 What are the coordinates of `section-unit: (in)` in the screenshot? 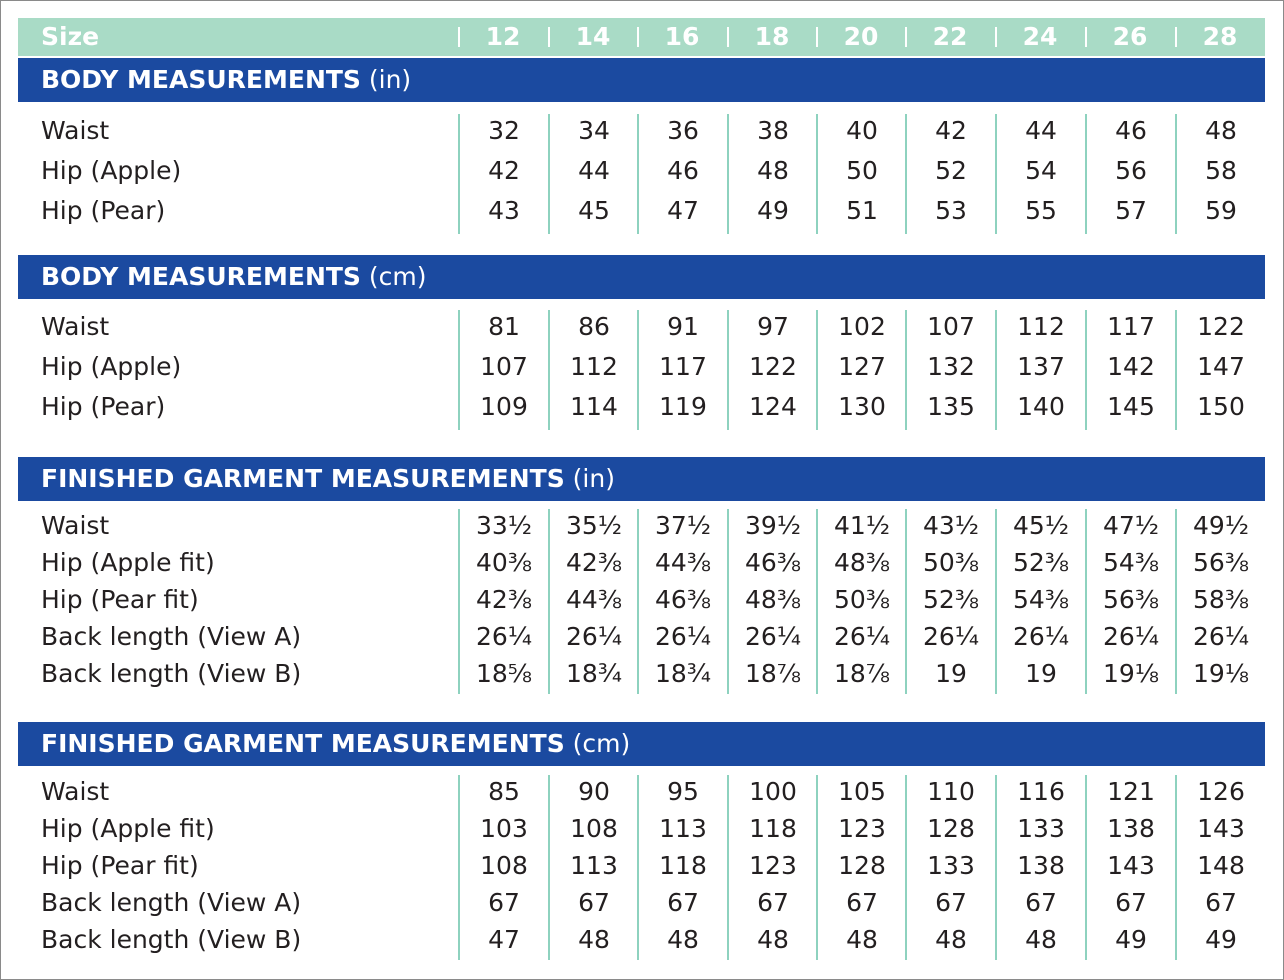 It's located at (593, 478).